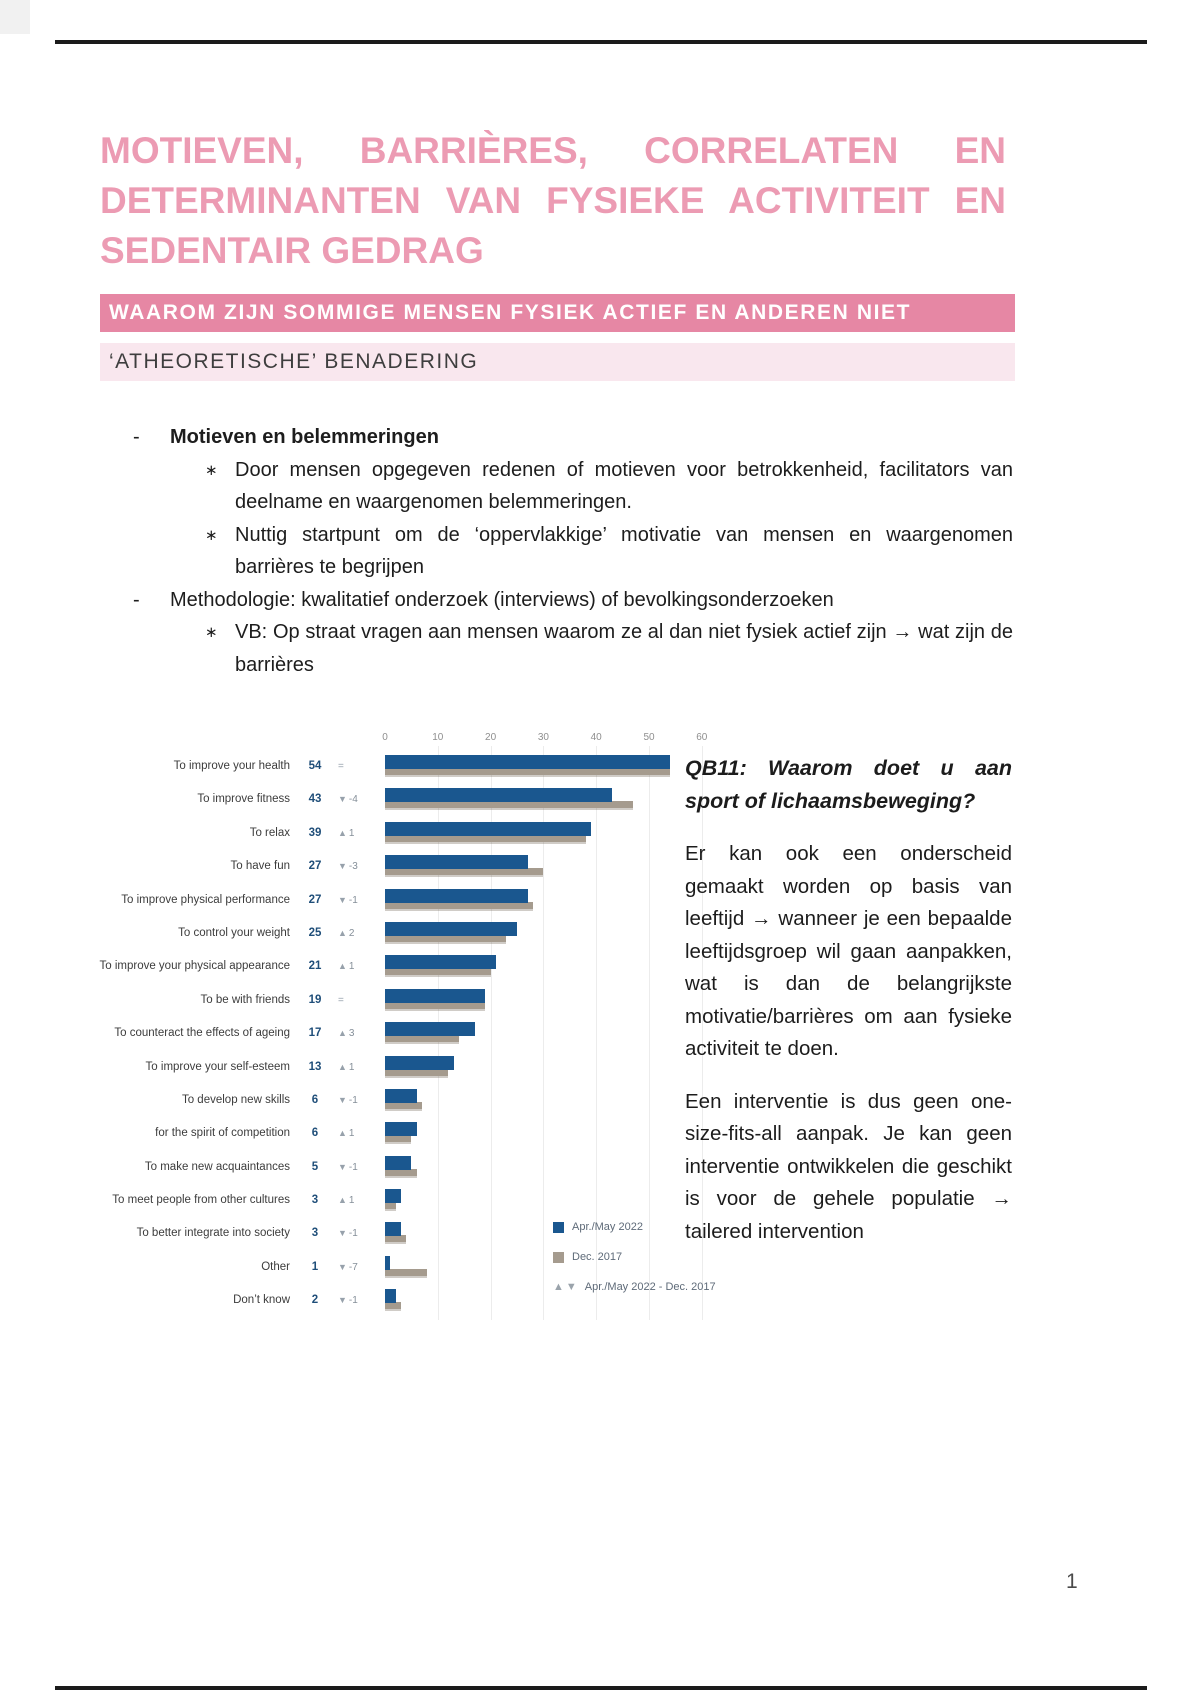 Image resolution: width=1200 pixels, height=1700 pixels. What do you see at coordinates (235, 1099) in the screenshot?
I see `chart-category-label: To develop new skills` at bounding box center [235, 1099].